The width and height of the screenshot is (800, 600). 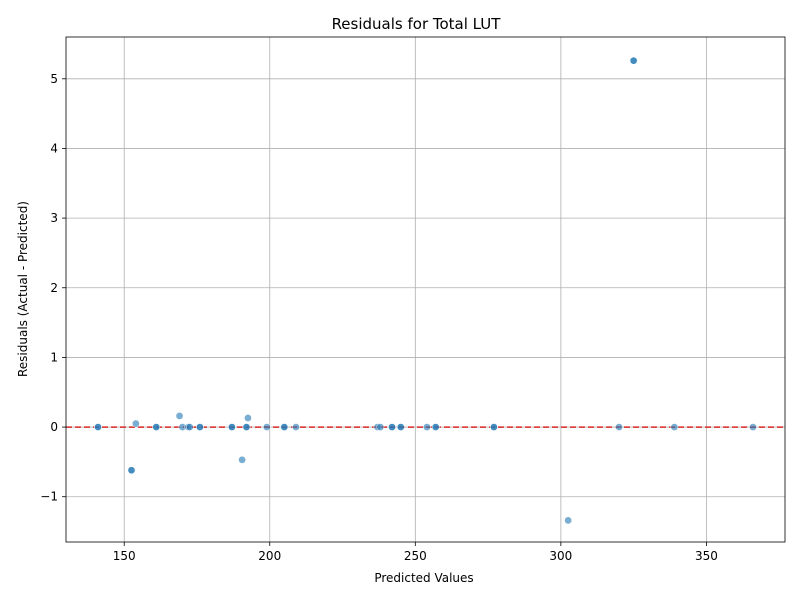 What do you see at coordinates (23, 289) in the screenshot?
I see `y-axis-title: Residuals (Actual - Predicted)` at bounding box center [23, 289].